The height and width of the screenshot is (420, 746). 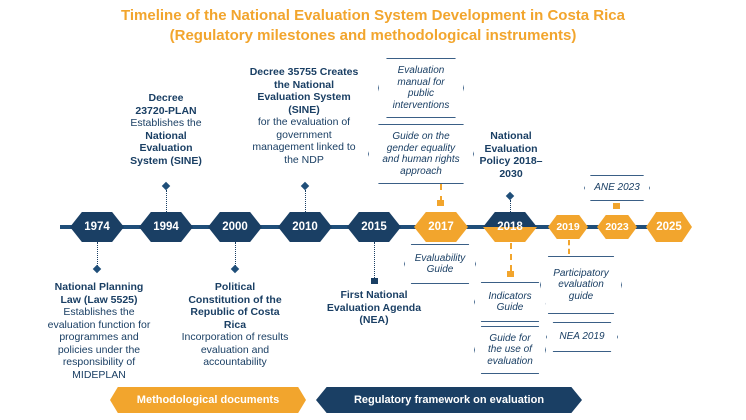 What do you see at coordinates (510, 350) in the screenshot?
I see `bubble-guide-use-evaluation: Guide for the use of evaluation` at bounding box center [510, 350].